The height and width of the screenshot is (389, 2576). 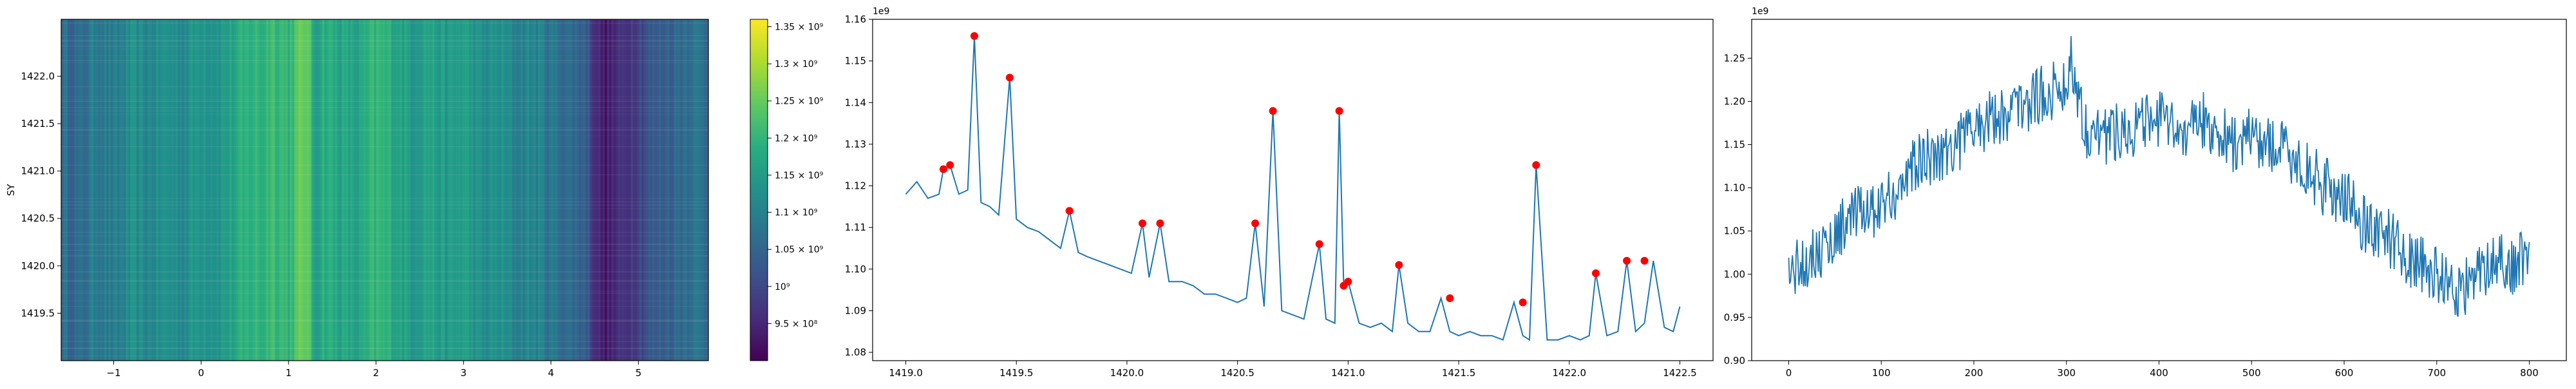 I want to click on heatmap-y-tick-label: 1422.0, so click(x=38, y=76).